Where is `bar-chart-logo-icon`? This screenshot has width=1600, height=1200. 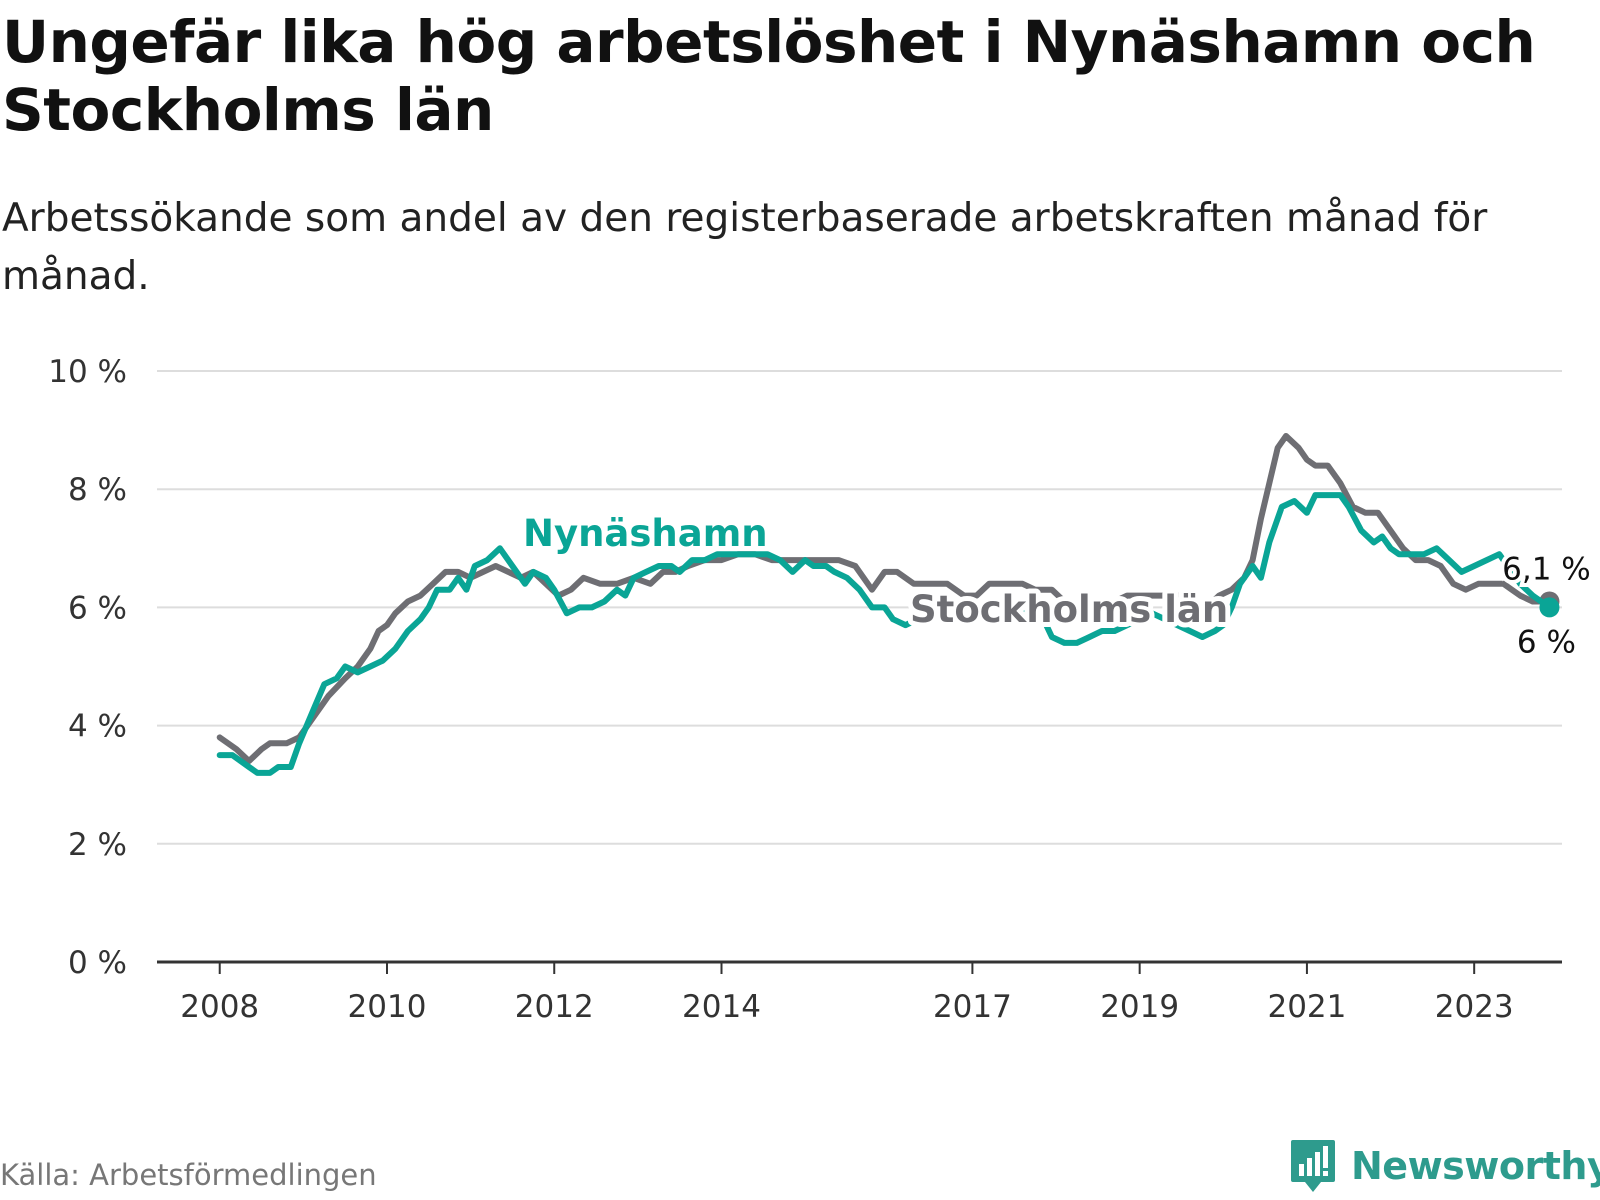
bar-chart-logo-icon is located at coordinates (1313, 1166).